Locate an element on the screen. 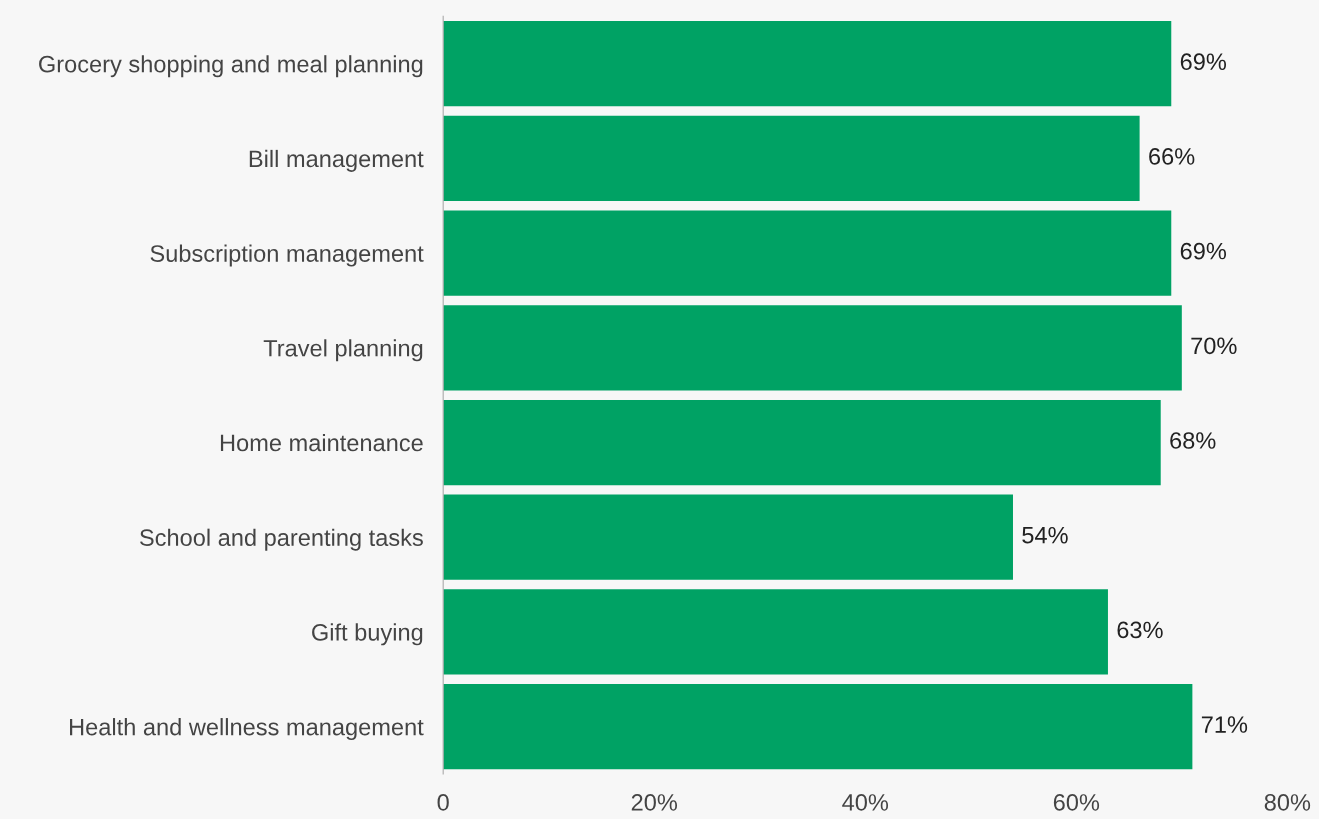 The width and height of the screenshot is (1319, 819). y-tick-label: Travel planning is located at coordinates (343, 350).